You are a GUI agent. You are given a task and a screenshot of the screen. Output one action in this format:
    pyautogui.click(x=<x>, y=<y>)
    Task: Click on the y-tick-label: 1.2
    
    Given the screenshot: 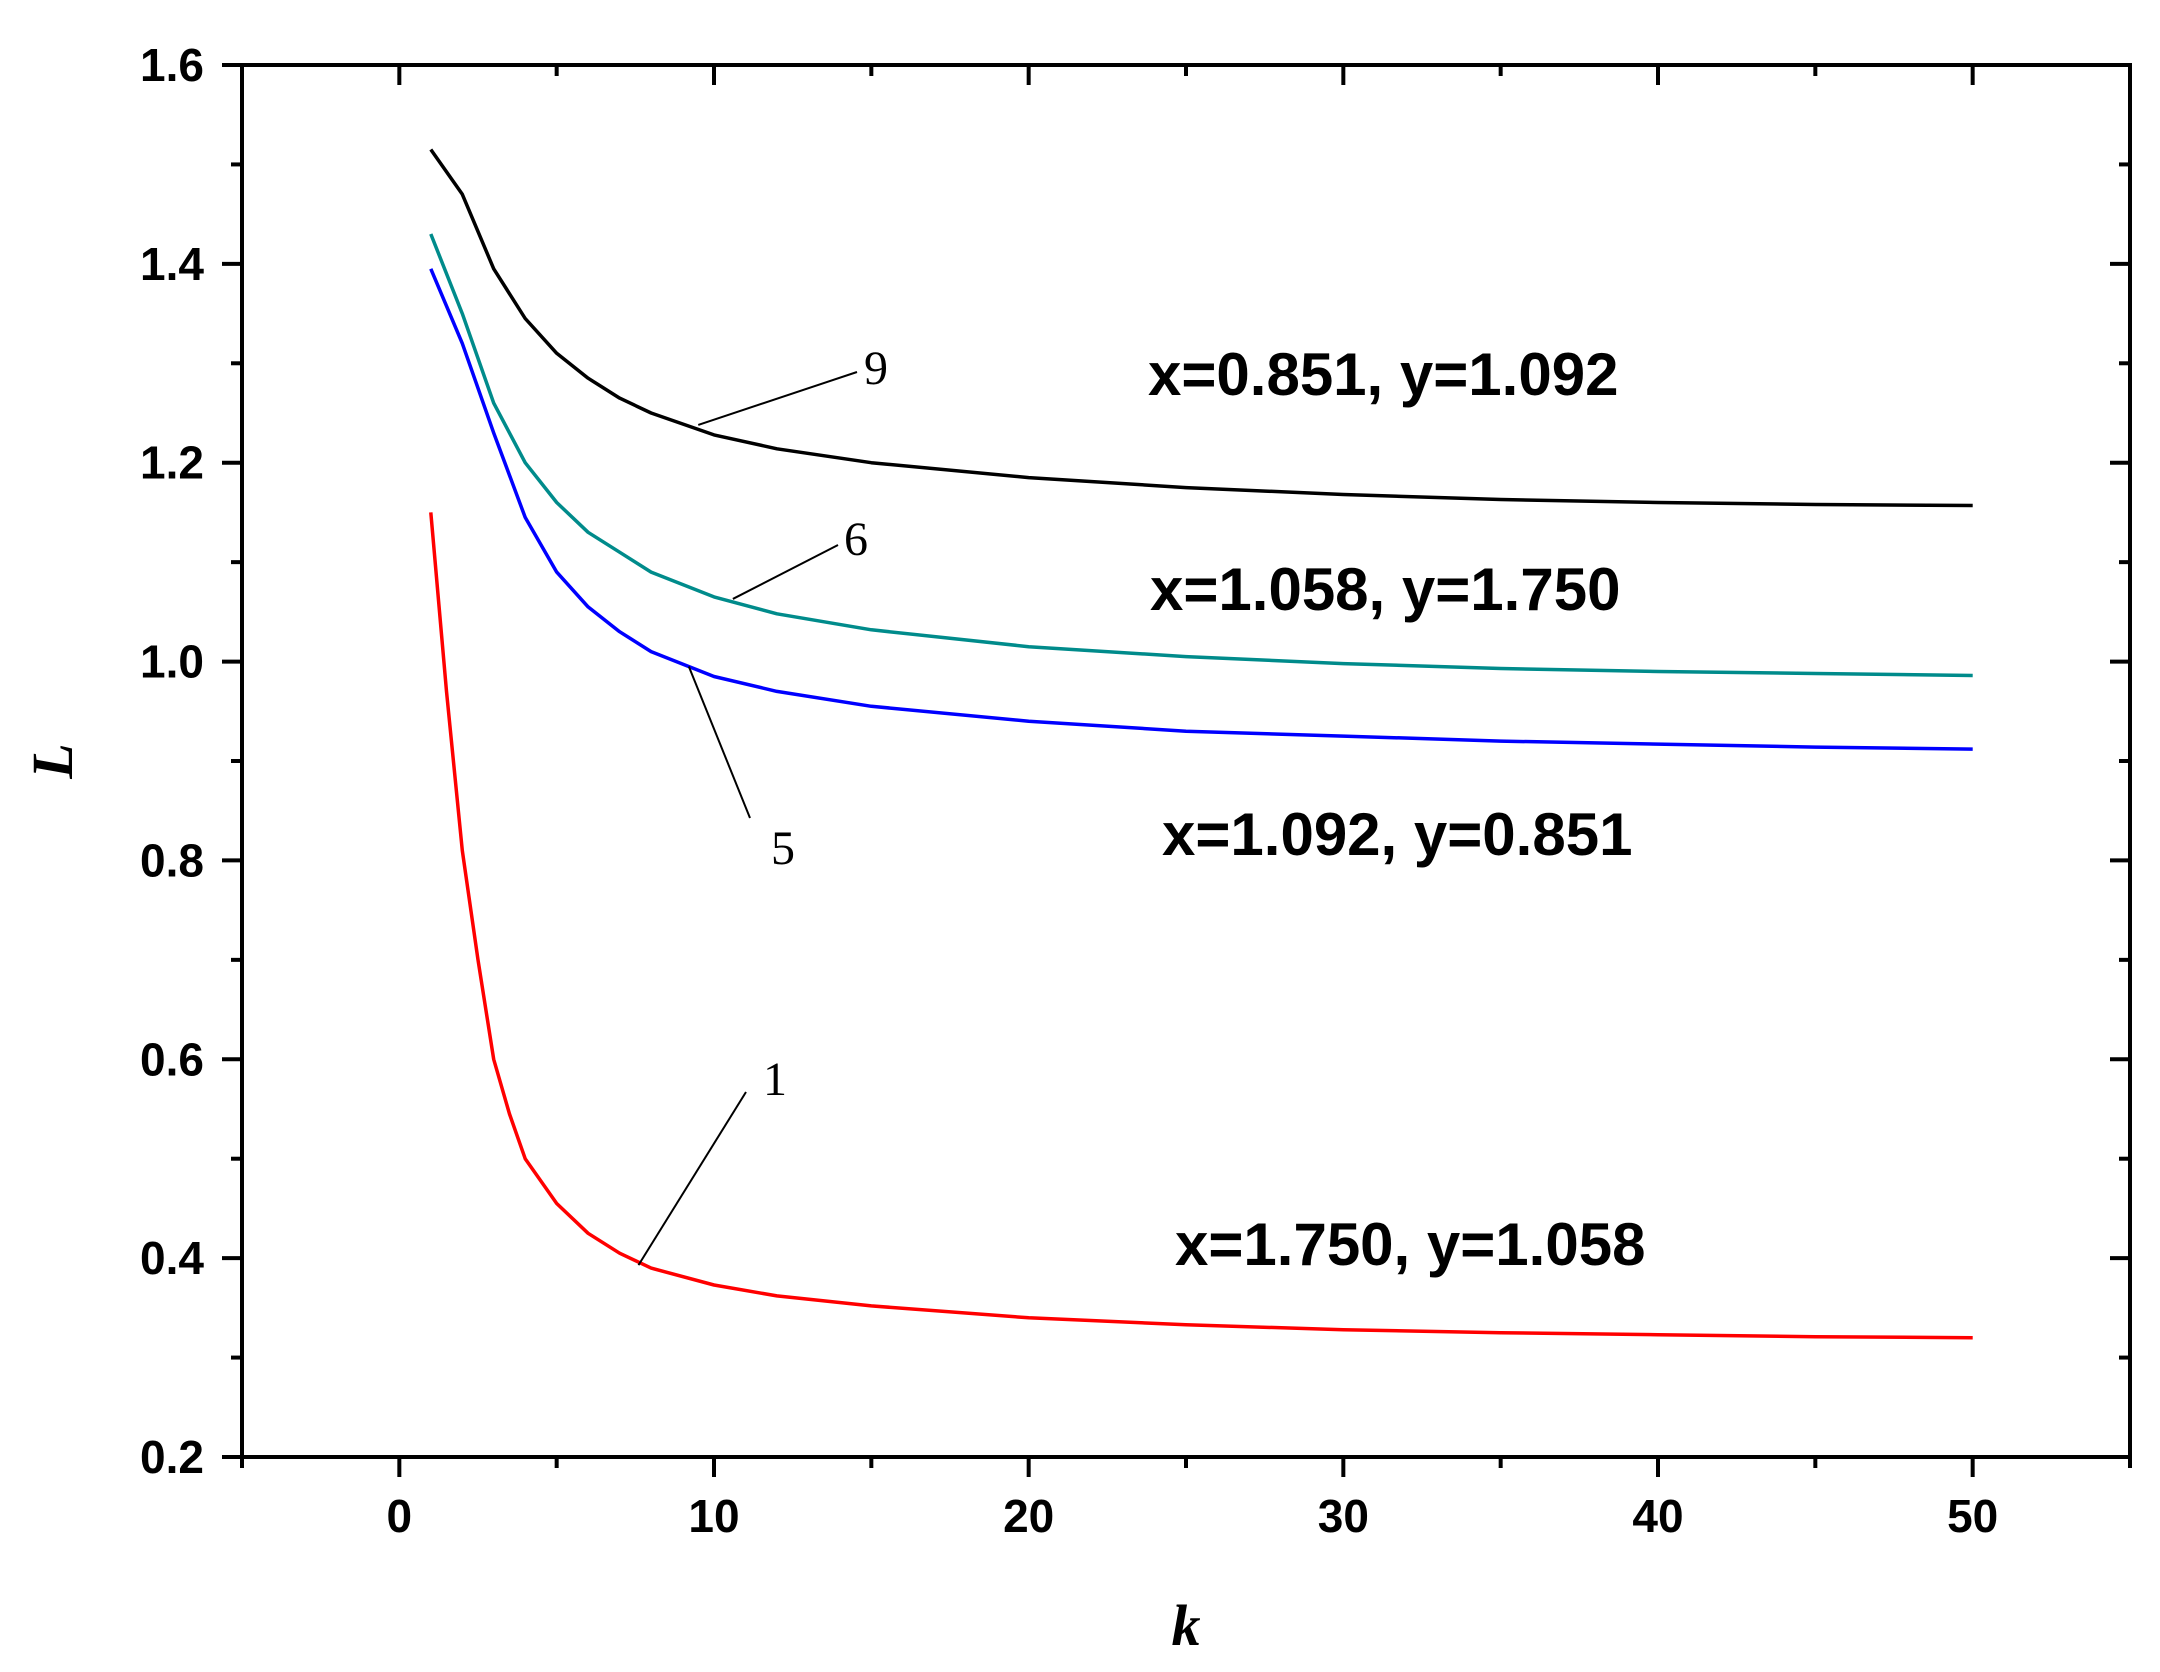 What is the action you would take?
    pyautogui.click(x=172, y=463)
    